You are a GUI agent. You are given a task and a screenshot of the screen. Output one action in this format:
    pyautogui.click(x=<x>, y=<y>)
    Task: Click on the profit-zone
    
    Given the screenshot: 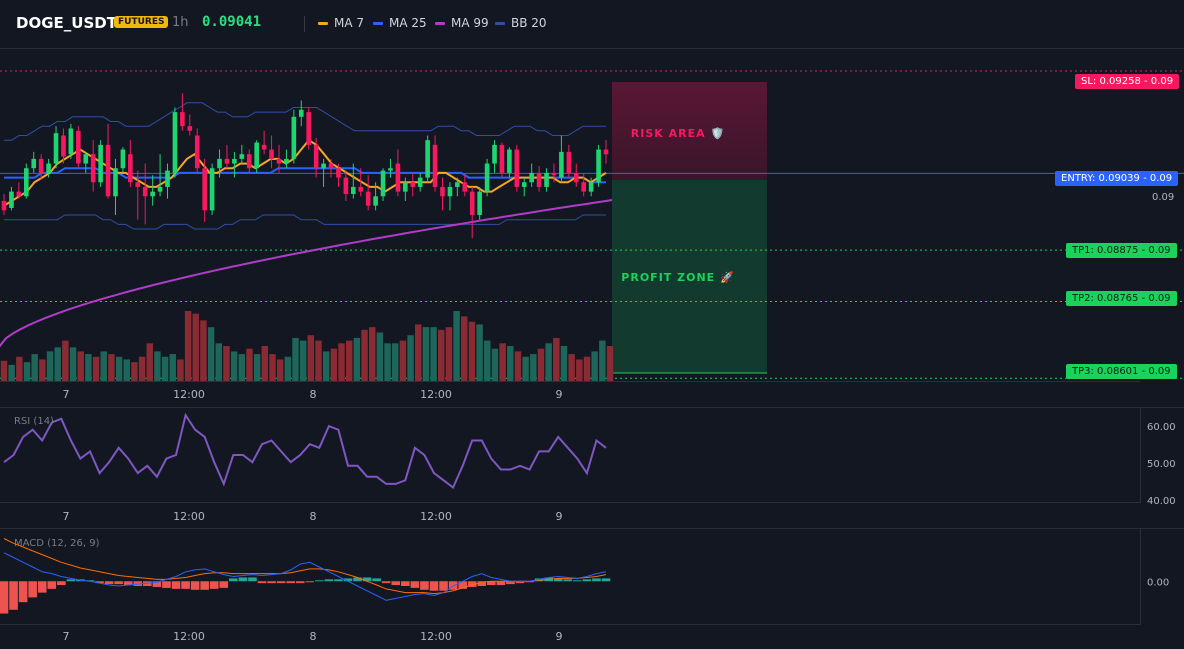 What is the action you would take?
    pyautogui.click(x=689, y=276)
    